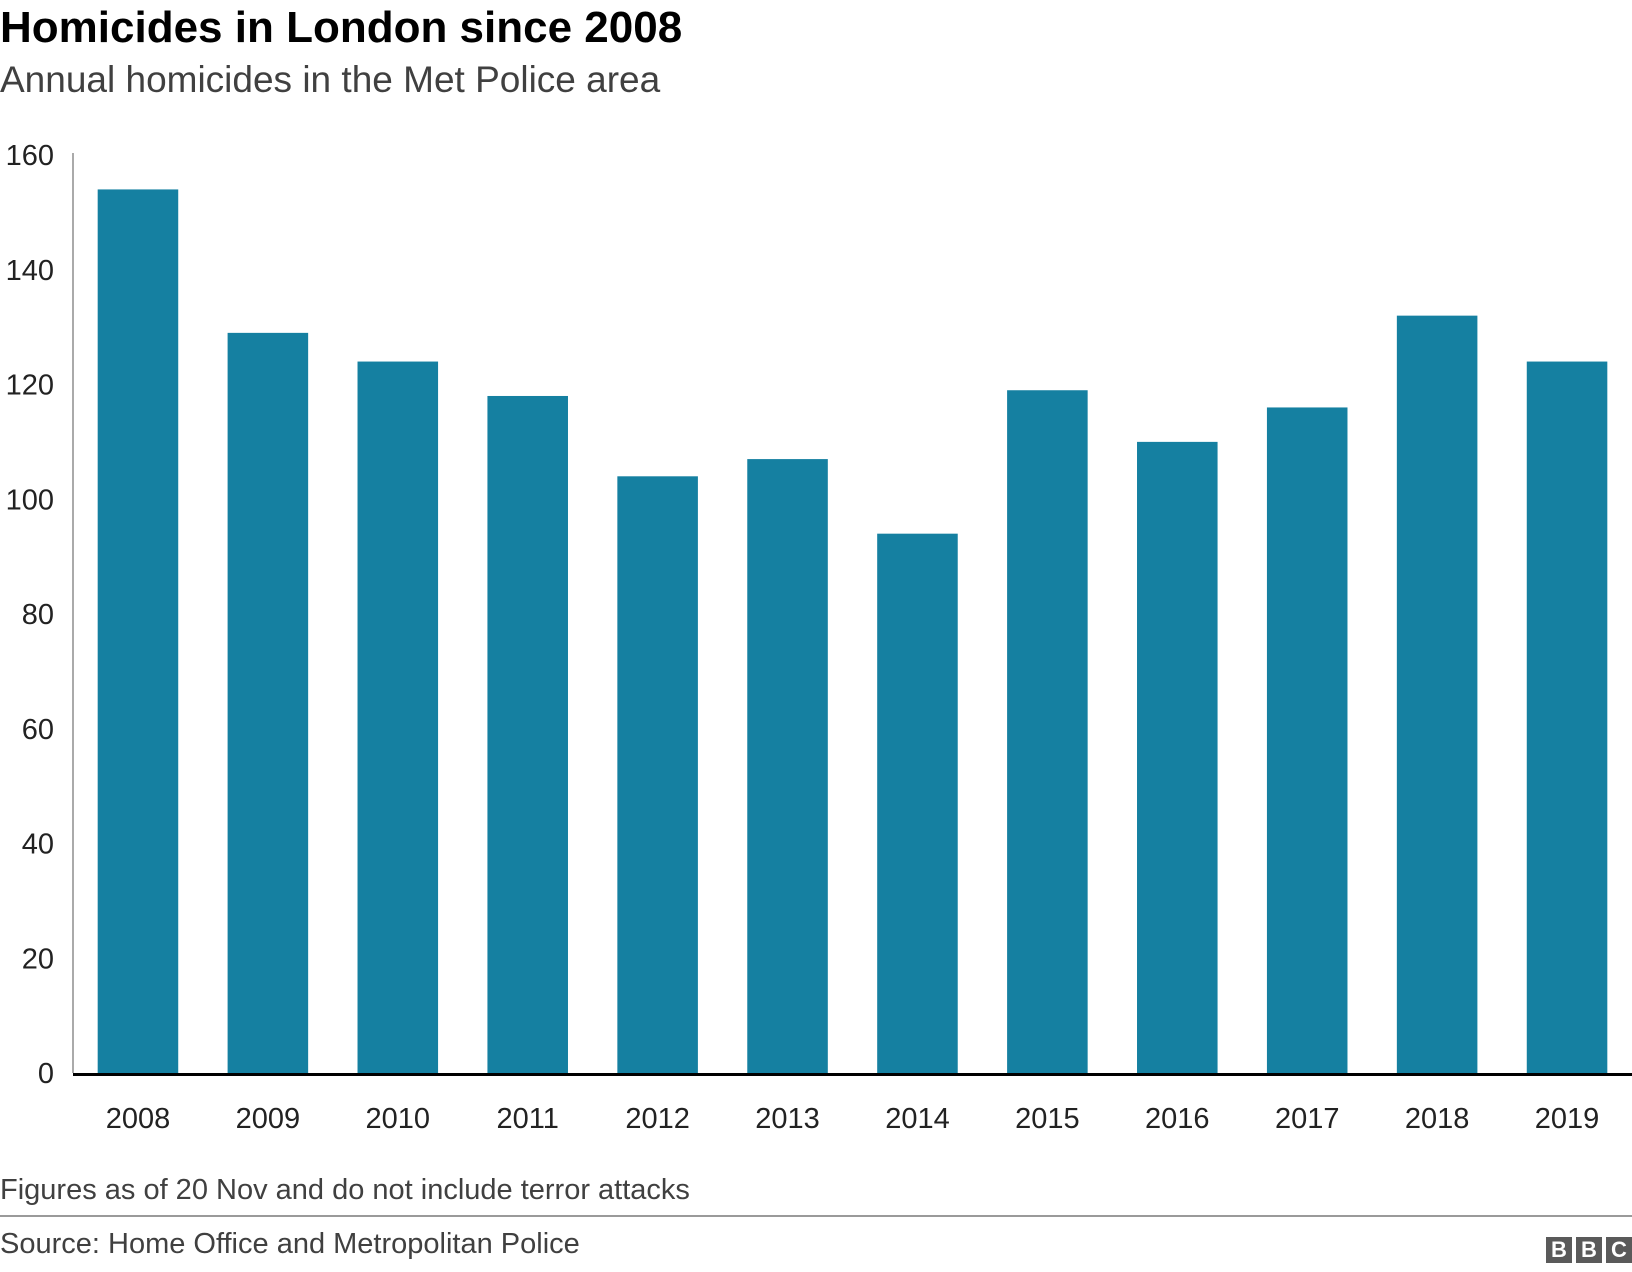 The width and height of the screenshot is (1632, 1272). I want to click on bar-2009, so click(268, 702).